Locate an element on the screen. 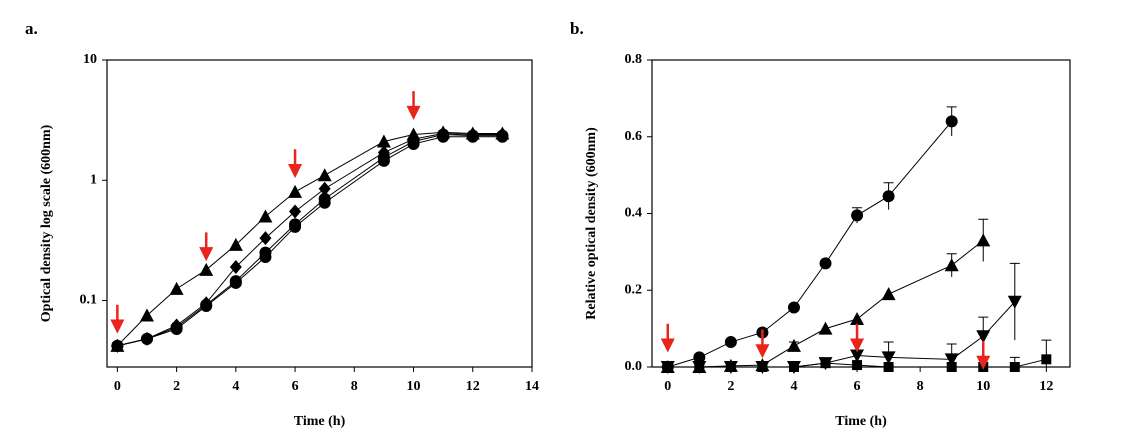 The width and height of the screenshot is (1122, 440). y-axis-label: Optical density log scale (600nm) is located at coordinates (46, 223).